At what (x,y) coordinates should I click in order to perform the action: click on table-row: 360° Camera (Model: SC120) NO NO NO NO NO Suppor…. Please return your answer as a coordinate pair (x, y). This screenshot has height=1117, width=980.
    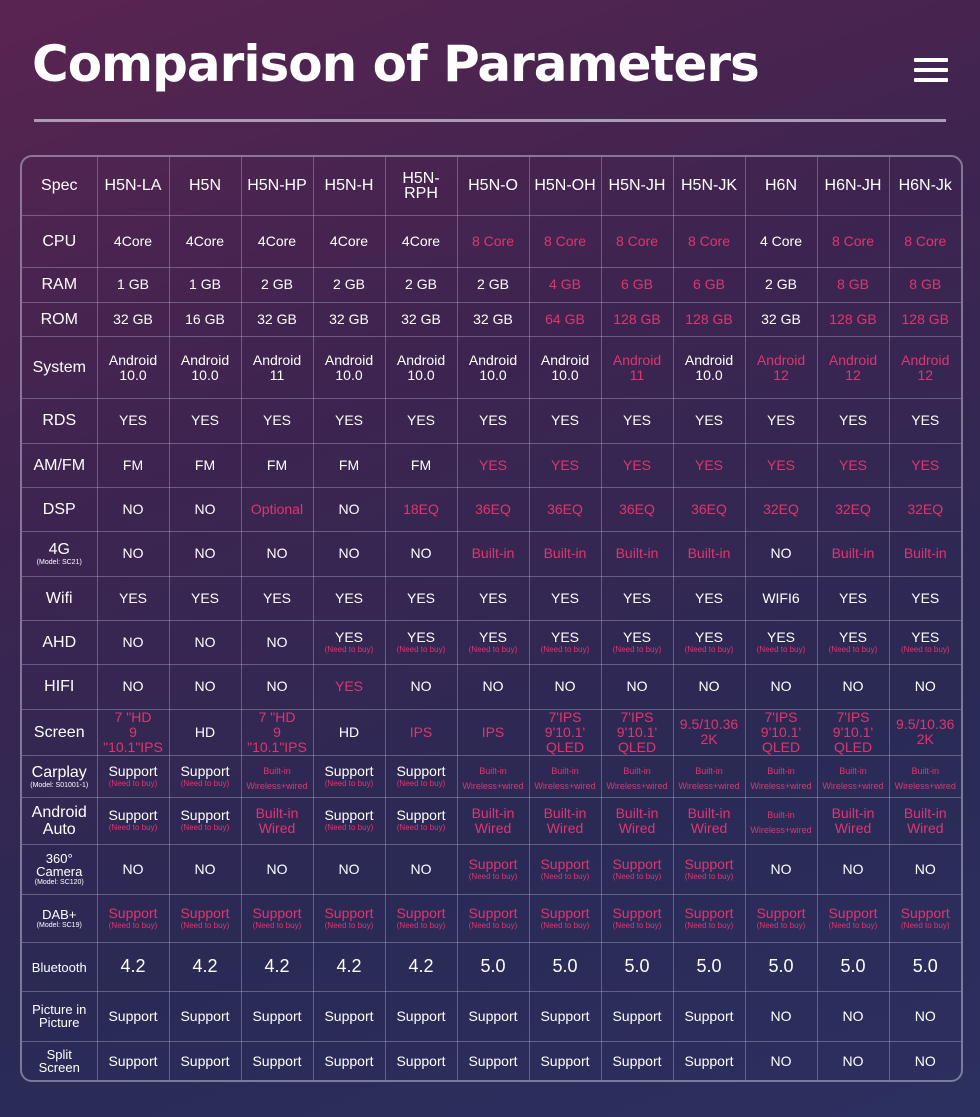
    Looking at the image, I should click on (491, 869).